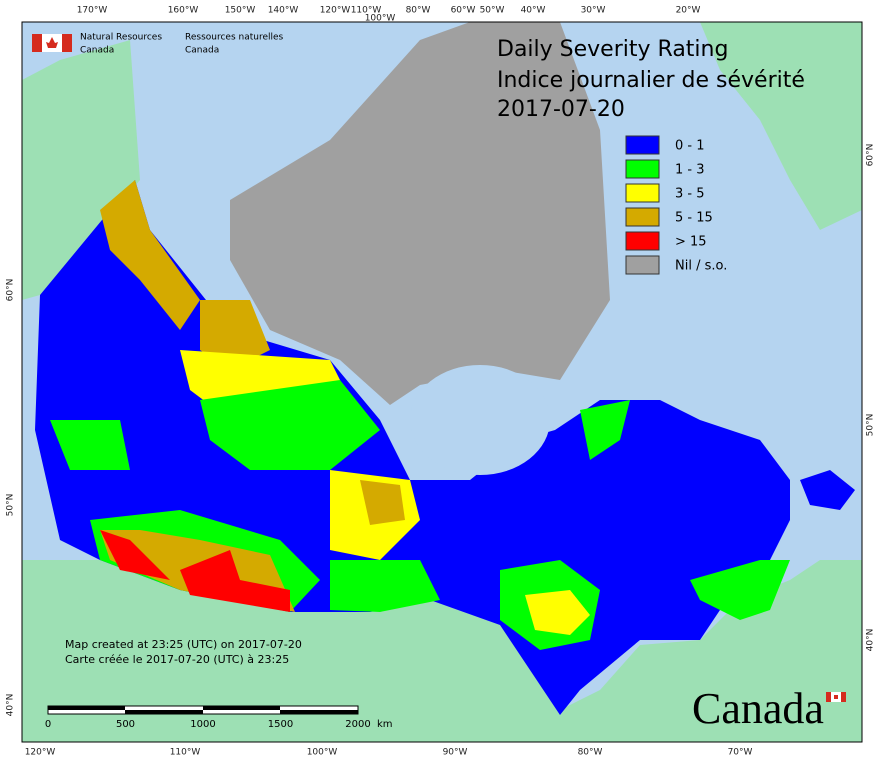 The width and height of the screenshot is (880, 760). I want to click on dept-fr: Canada, so click(202, 51).